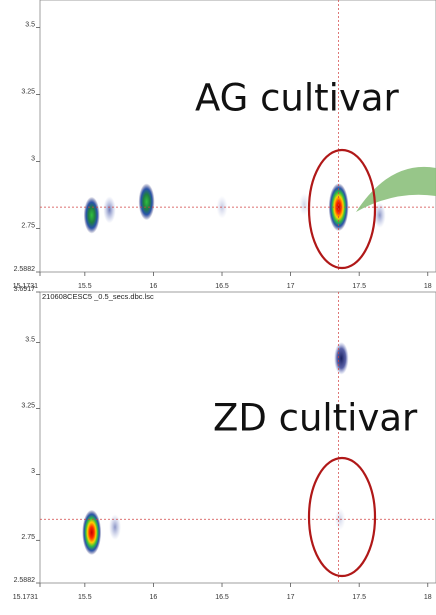 This screenshot has height=615, width=436. I want to click on y-tick-label: 3.6917, so click(25, 289).